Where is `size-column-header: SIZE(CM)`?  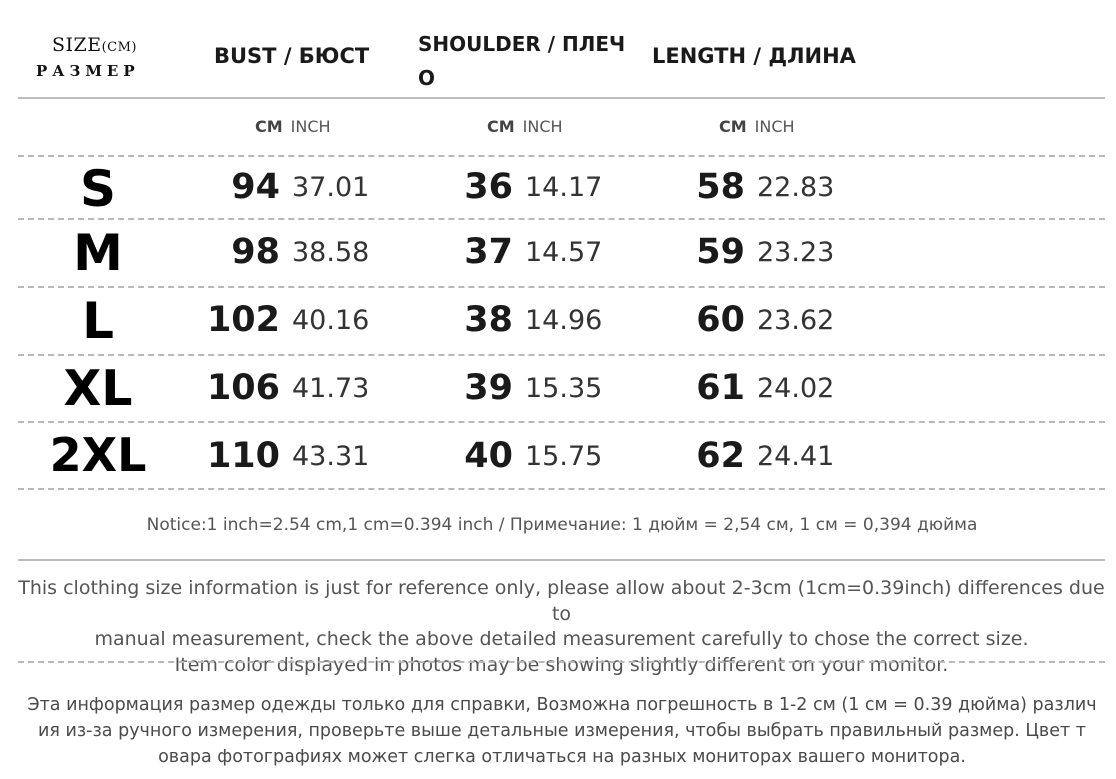
size-column-header: SIZE(CM) is located at coordinates (94, 45).